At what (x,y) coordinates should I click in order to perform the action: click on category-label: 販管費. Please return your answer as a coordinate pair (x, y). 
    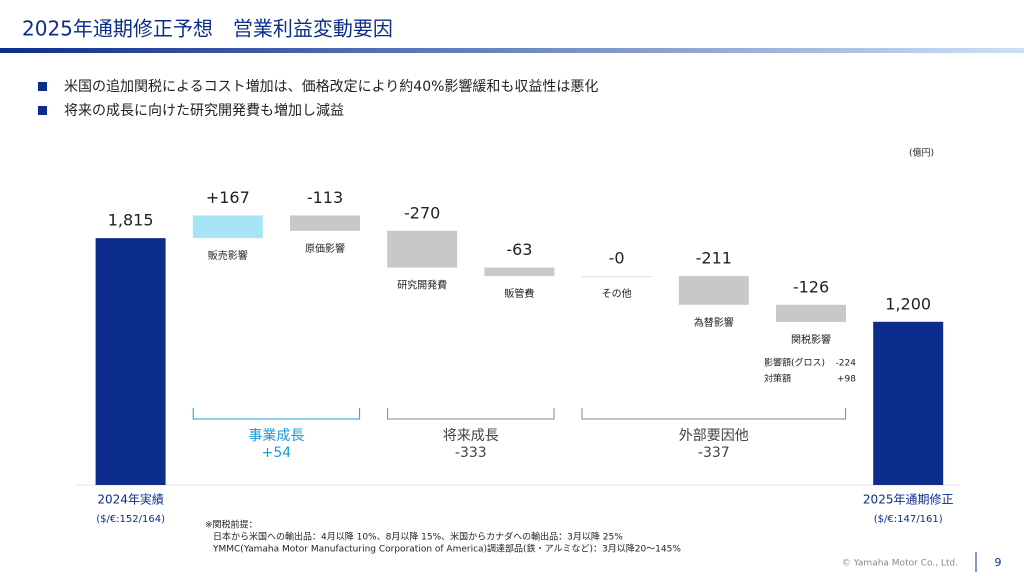
    Looking at the image, I should click on (519, 293).